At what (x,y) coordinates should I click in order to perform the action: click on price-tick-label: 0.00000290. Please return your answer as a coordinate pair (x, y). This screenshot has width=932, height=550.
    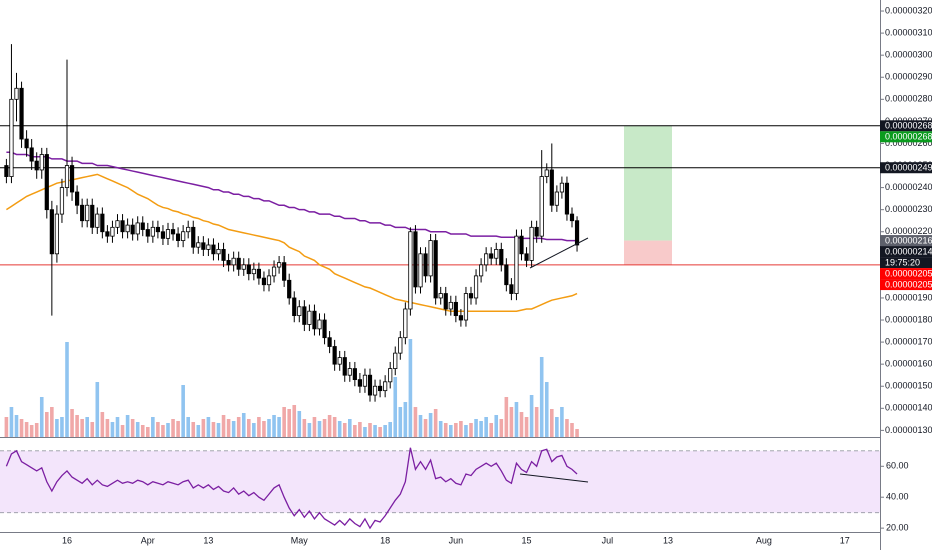
    Looking at the image, I should click on (908, 77).